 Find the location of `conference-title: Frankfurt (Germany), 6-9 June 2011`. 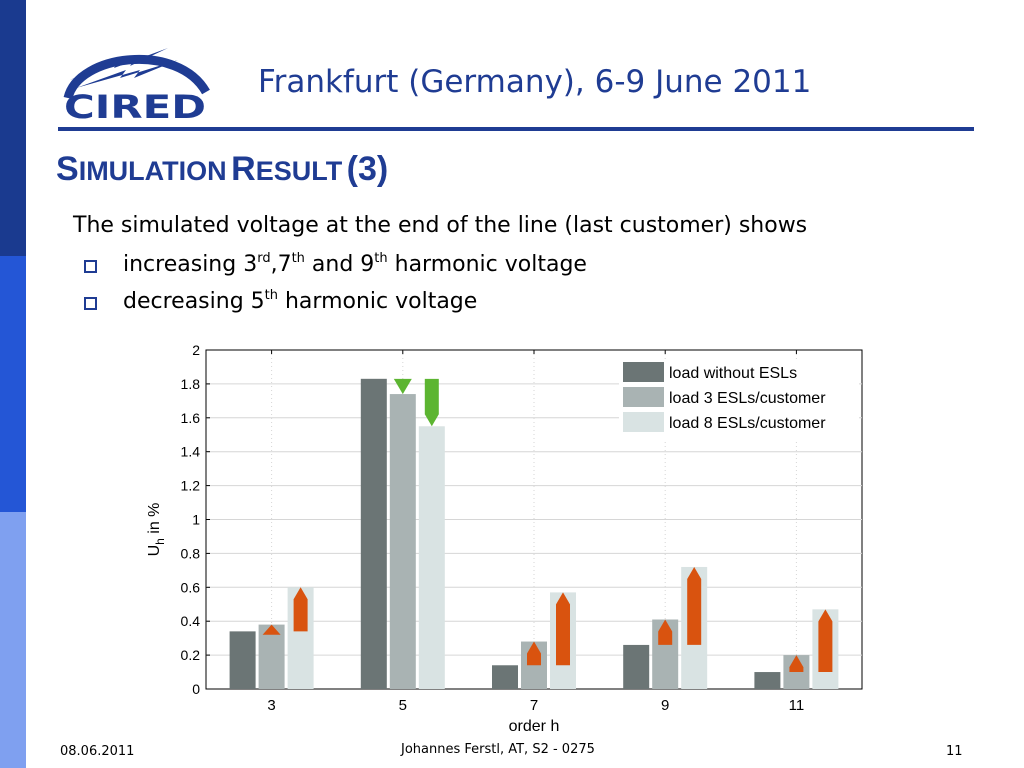

conference-title: Frankfurt (Germany), 6-9 June 2011 is located at coordinates (535, 82).